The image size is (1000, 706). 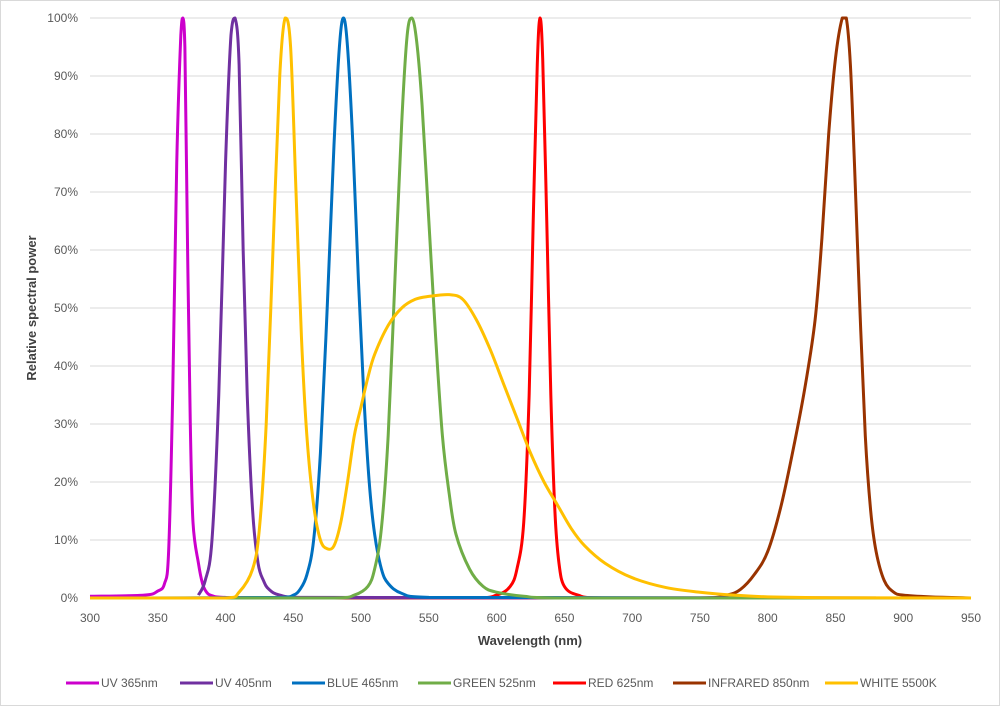 What do you see at coordinates (66, 250) in the screenshot?
I see `y-tick-label: 60%` at bounding box center [66, 250].